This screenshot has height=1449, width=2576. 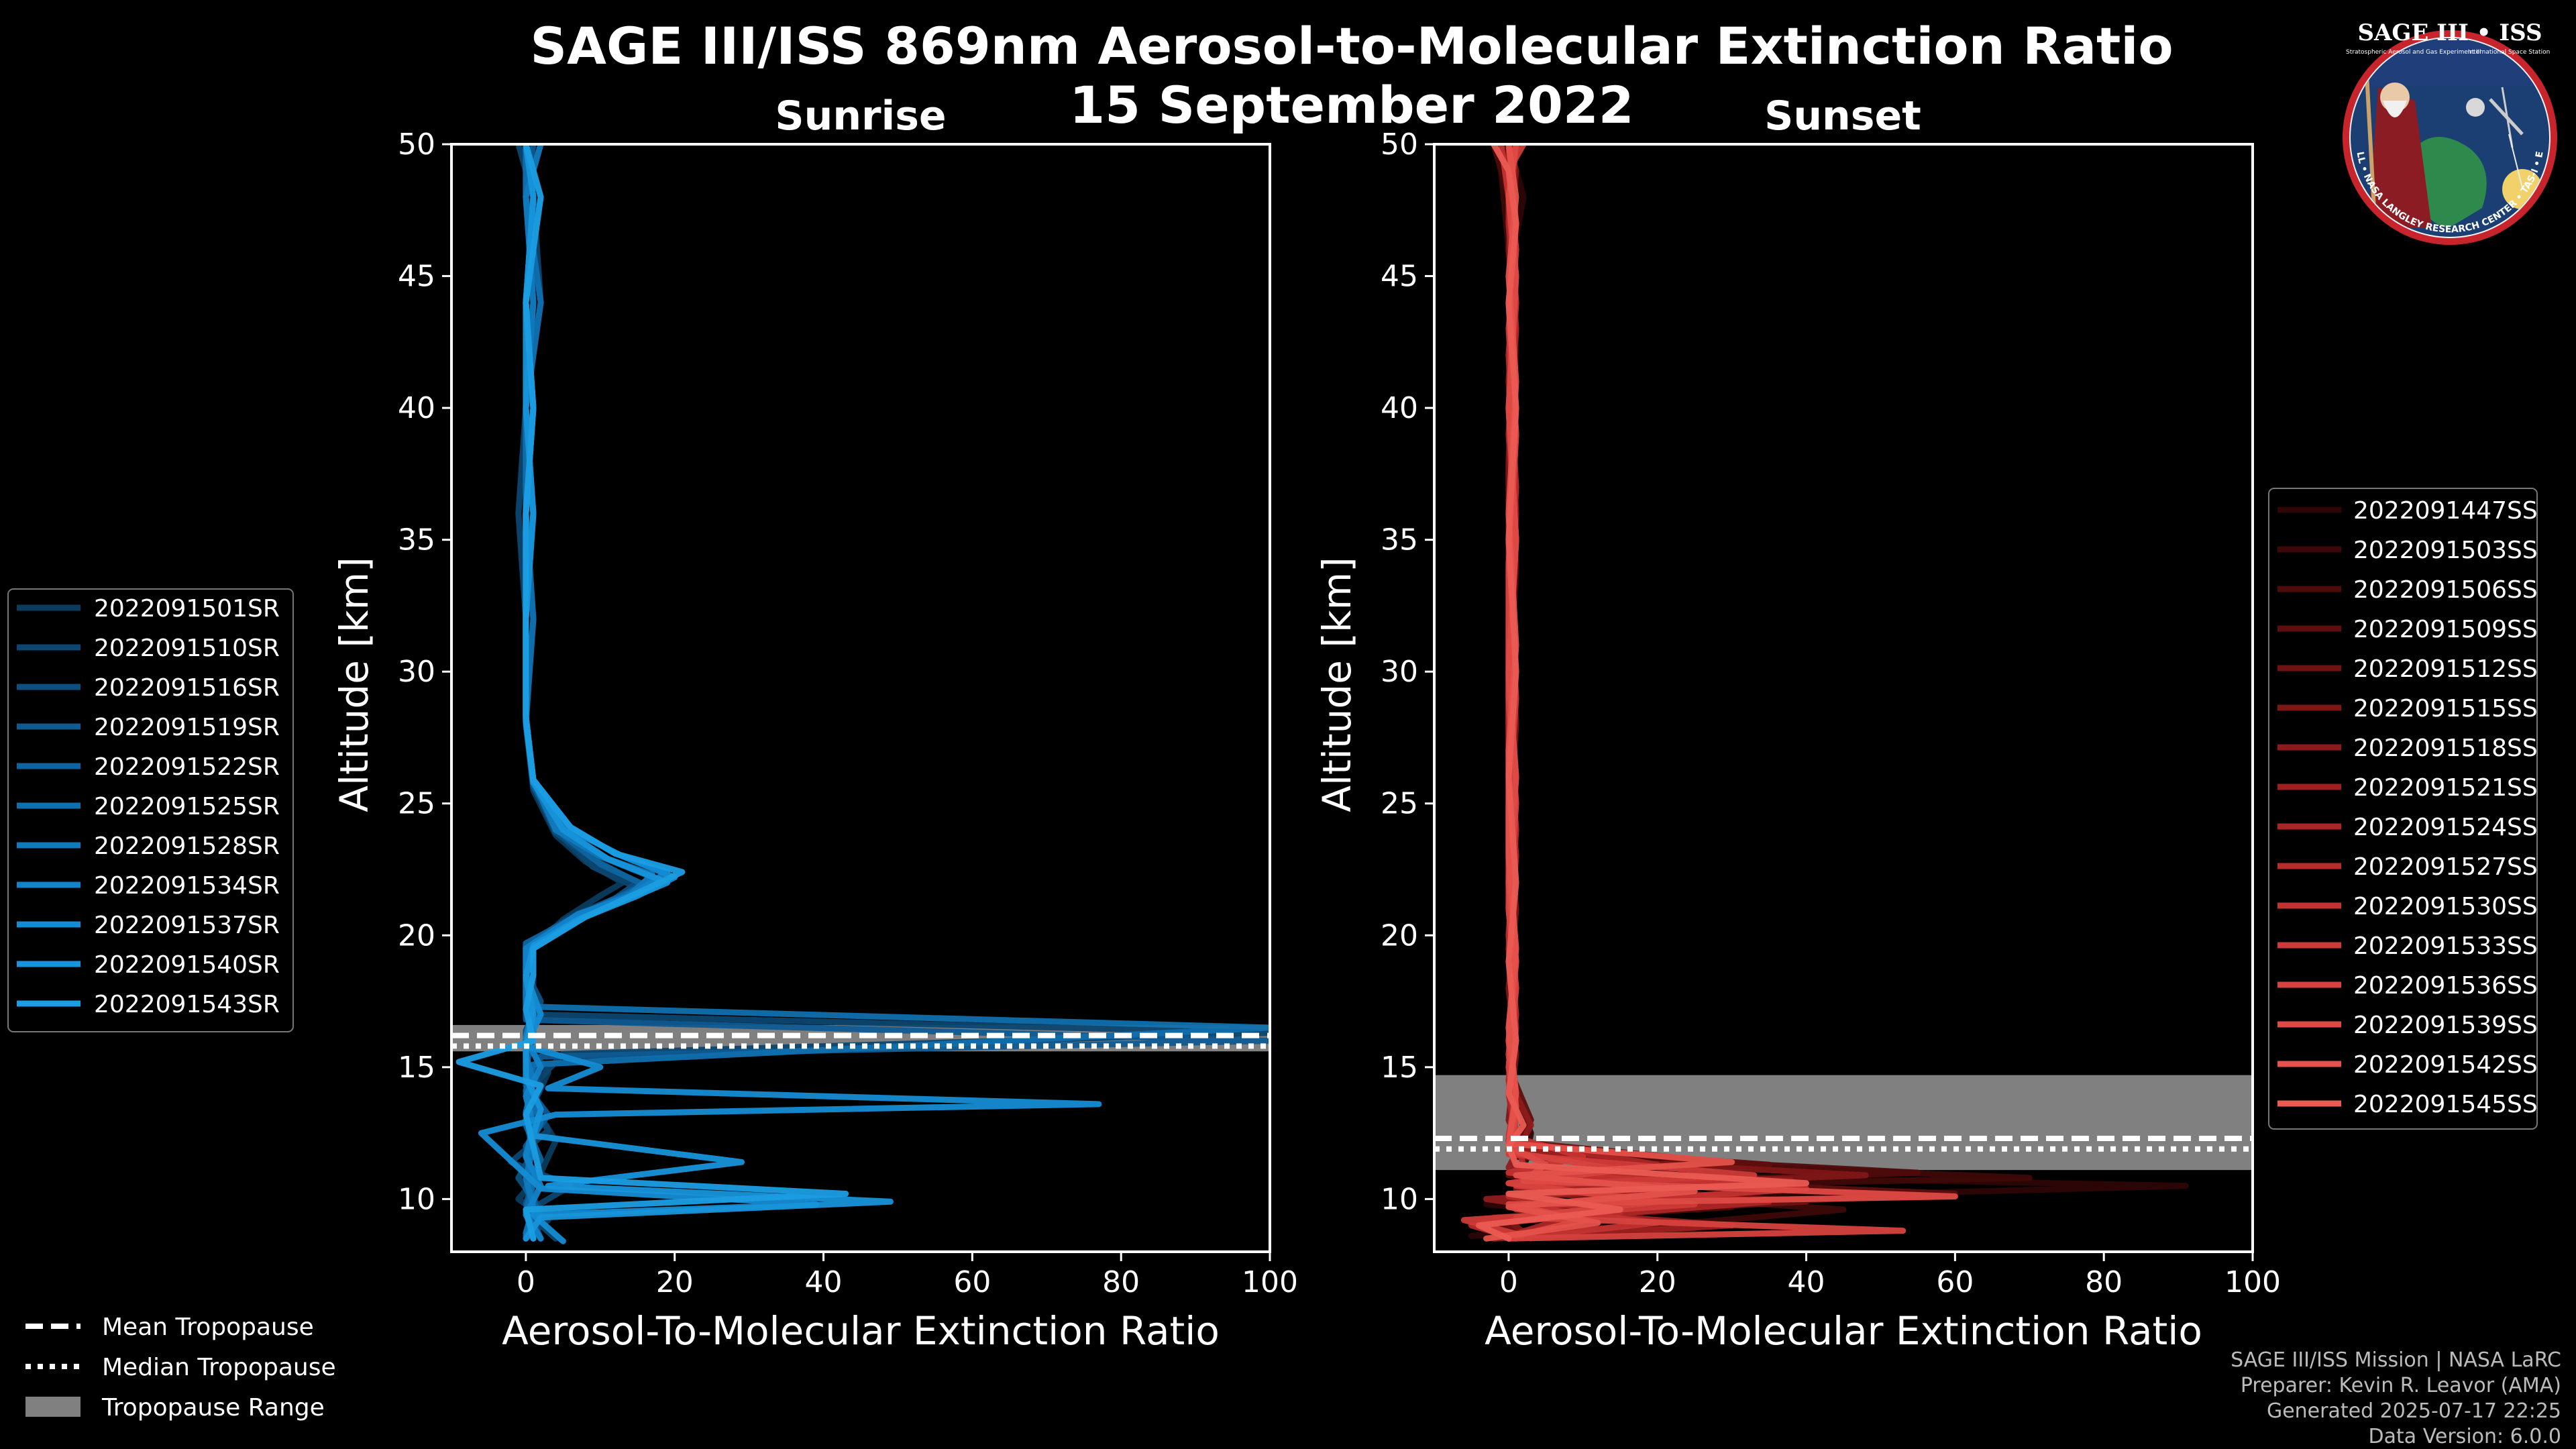 I want to click on tropopause-range-swatch, so click(x=52, y=1407).